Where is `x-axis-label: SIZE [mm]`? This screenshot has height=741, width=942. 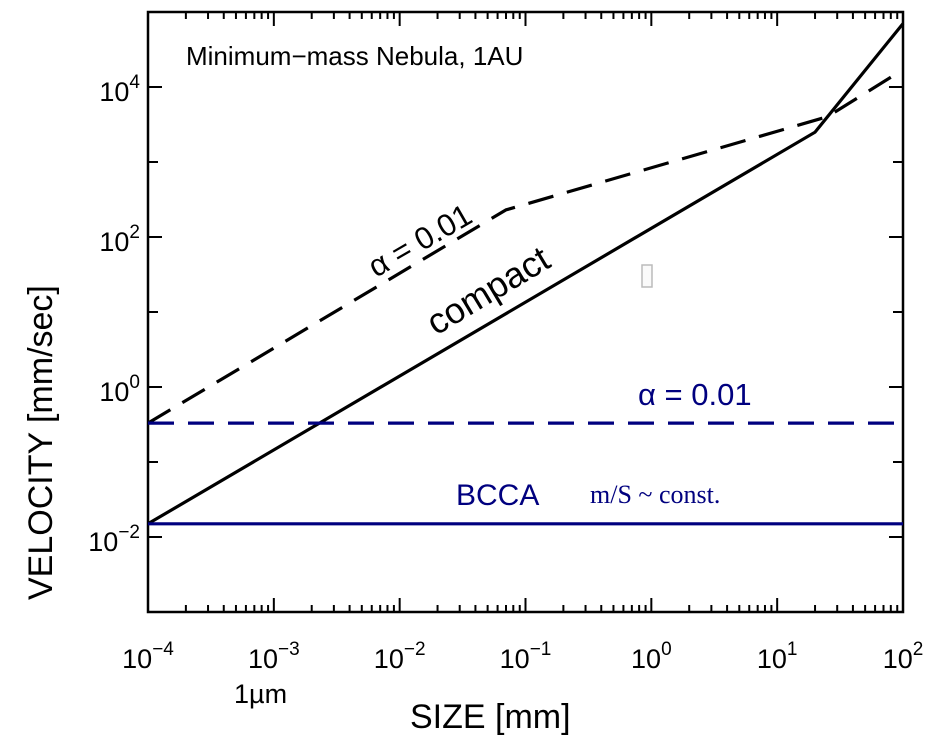 x-axis-label: SIZE [mm] is located at coordinates (490, 717).